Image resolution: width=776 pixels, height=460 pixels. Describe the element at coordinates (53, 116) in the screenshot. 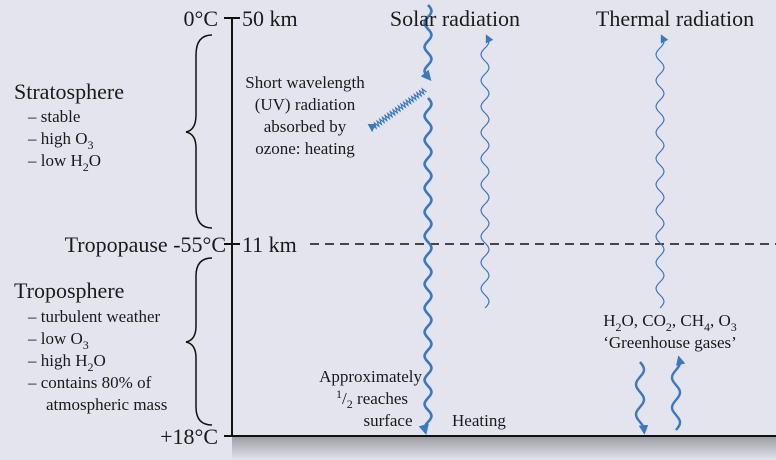

I see `label: – stable` at that location.